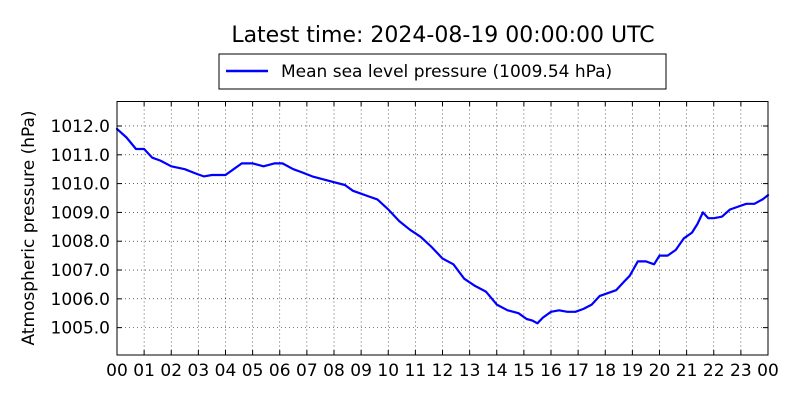 The width and height of the screenshot is (800, 400). Describe the element at coordinates (633, 371) in the screenshot. I see `x-tick-label: 19` at that location.